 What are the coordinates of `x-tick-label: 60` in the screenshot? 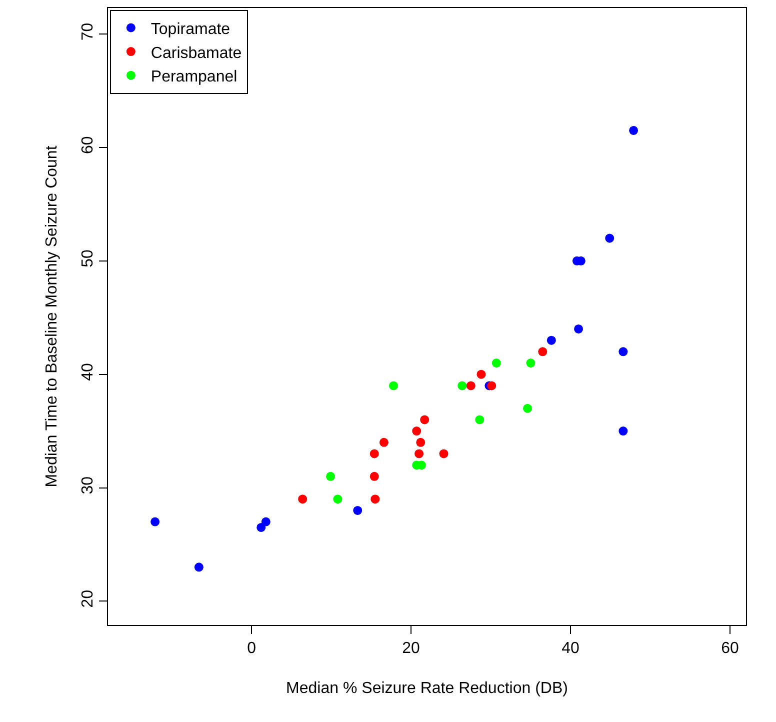 It's located at (730, 649).